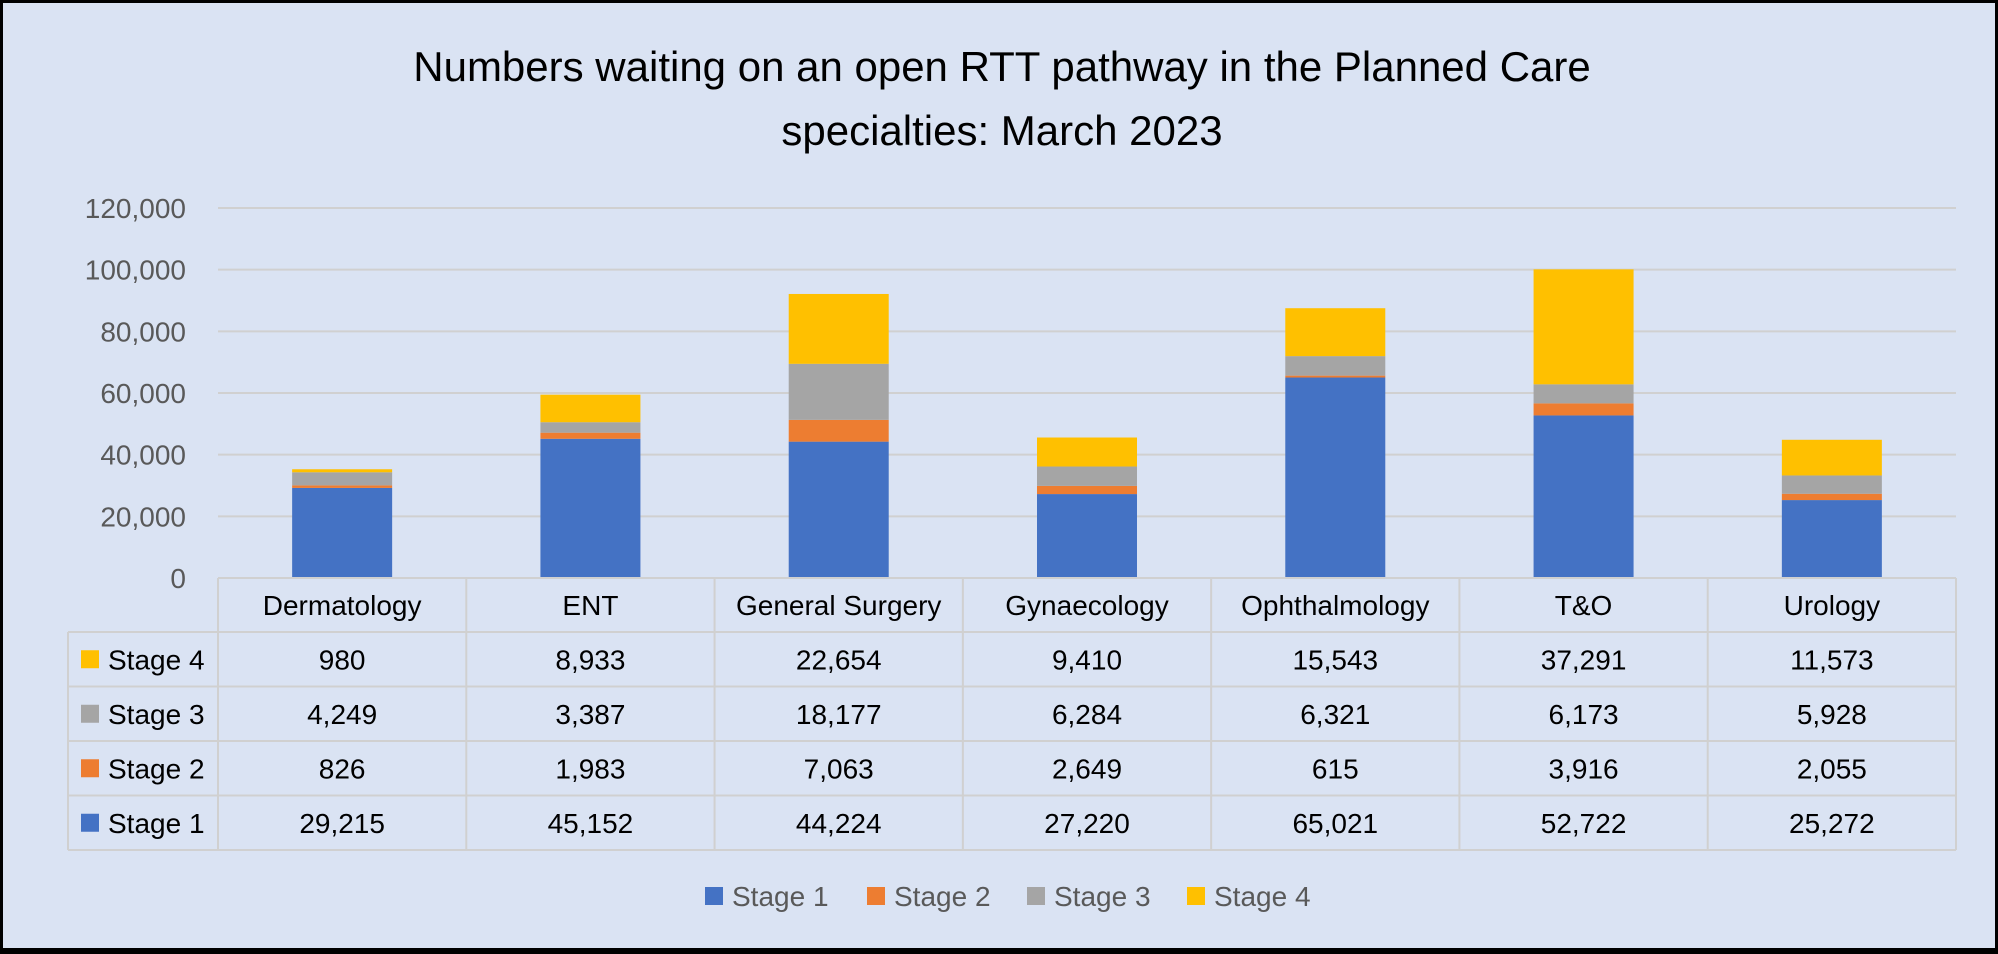  What do you see at coordinates (1584, 659) in the screenshot?
I see `data-label: 37,291` at bounding box center [1584, 659].